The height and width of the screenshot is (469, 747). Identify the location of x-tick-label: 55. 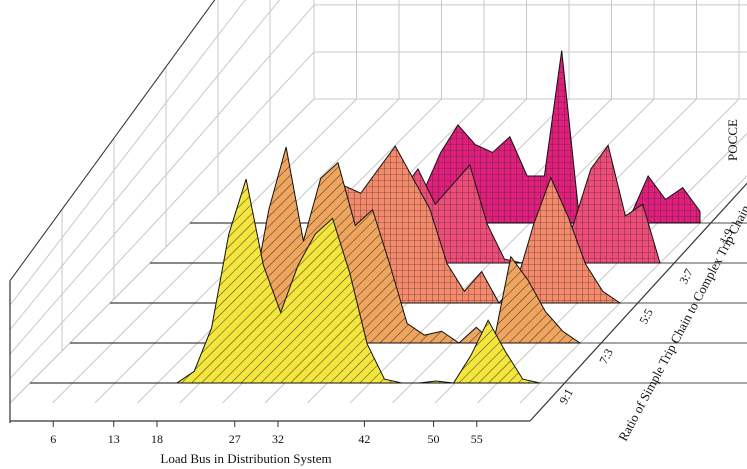
(477, 439).